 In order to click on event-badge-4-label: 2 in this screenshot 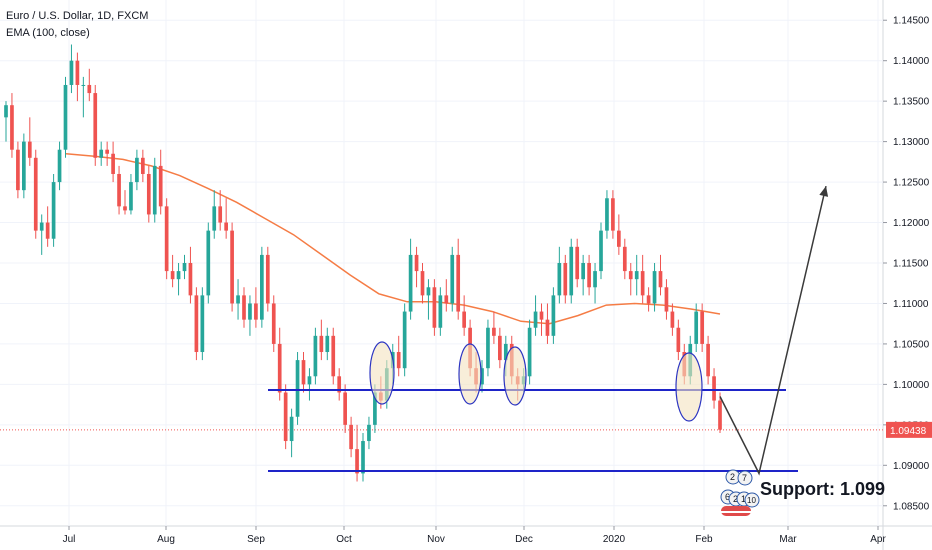, I will do `click(735, 499)`.